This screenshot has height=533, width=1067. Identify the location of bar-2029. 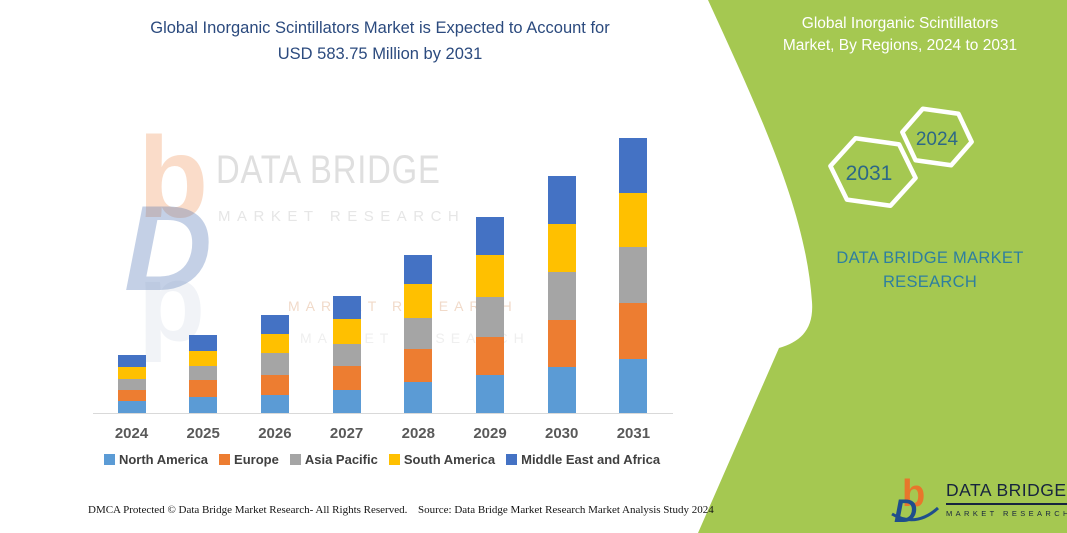
(490, 314).